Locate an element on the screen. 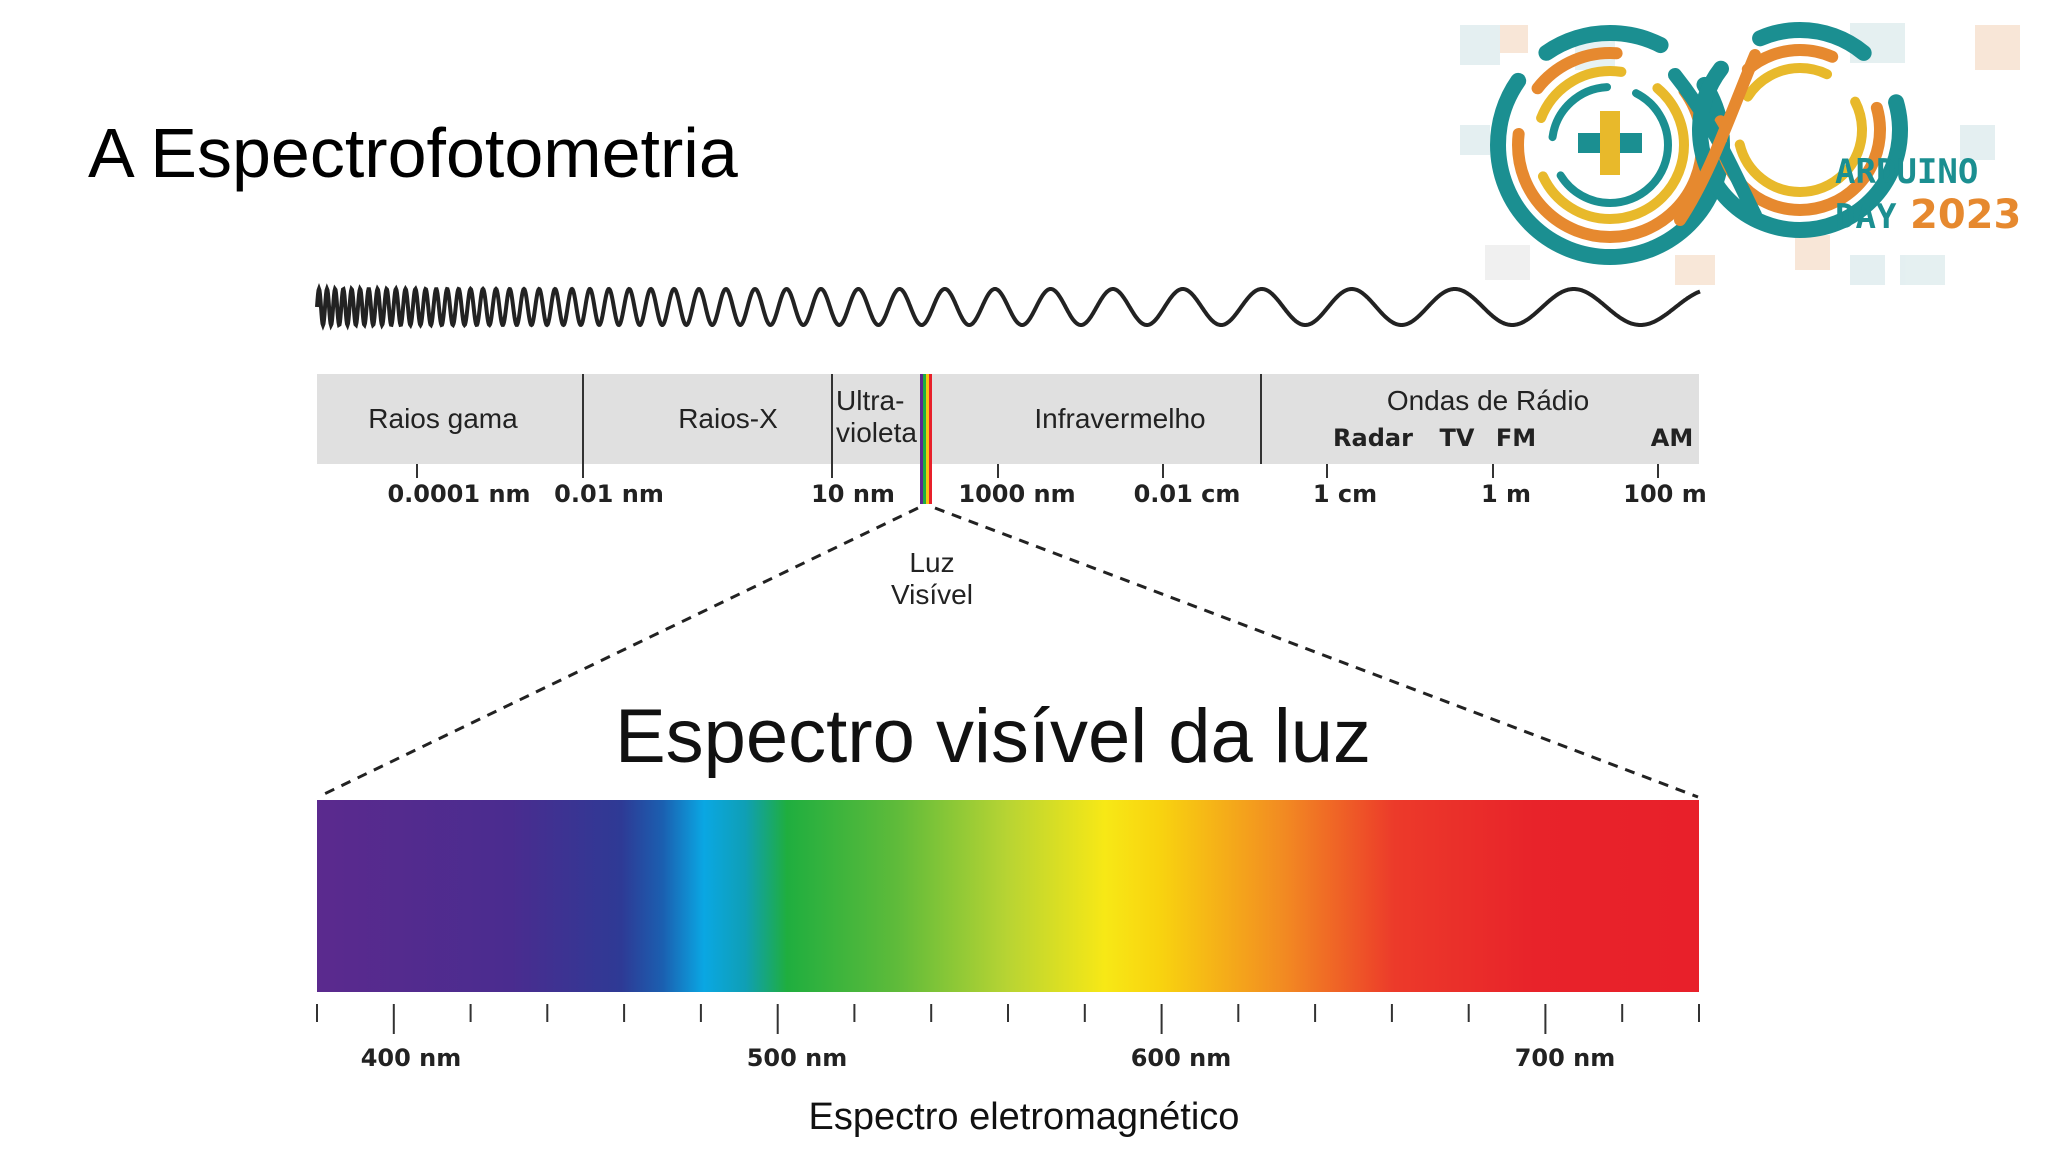 The width and height of the screenshot is (2048, 1152). band-label-uv-line2: violeta is located at coordinates (876, 432).